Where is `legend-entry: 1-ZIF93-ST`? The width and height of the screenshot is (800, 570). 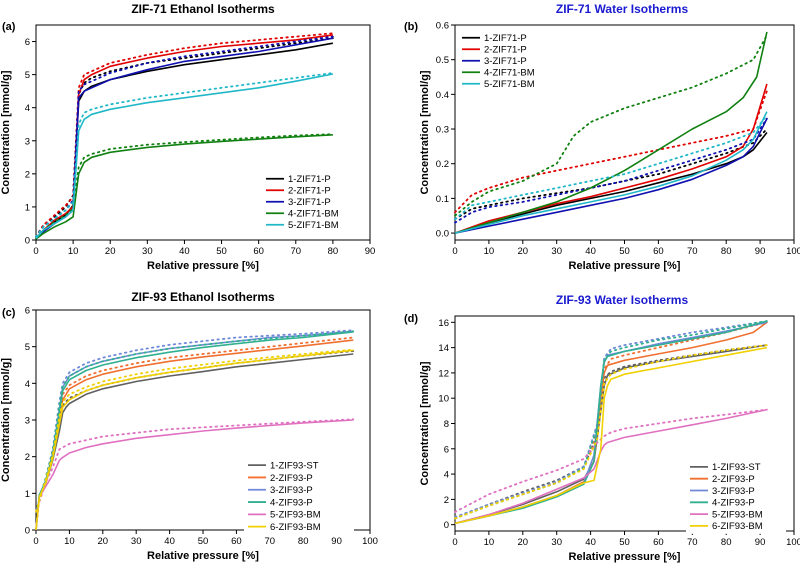 legend-entry: 1-ZIF93-ST is located at coordinates (736, 467).